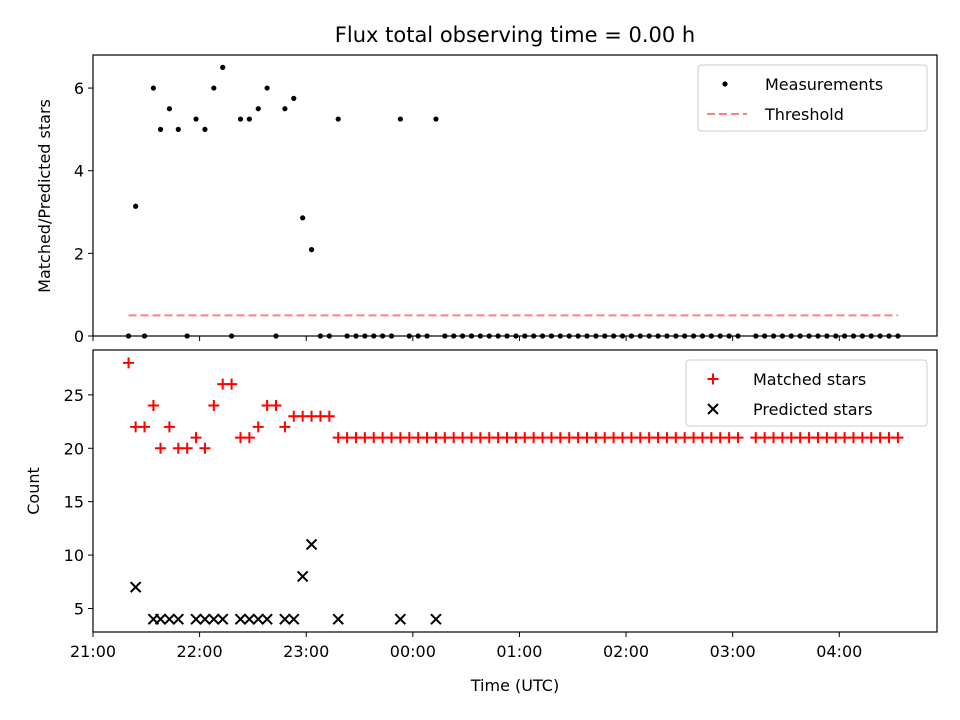 Image resolution: width=960 pixels, height=720 pixels. Describe the element at coordinates (44, 196) in the screenshot. I see `top-y-axis-label: Matched/Predicted stars` at that location.